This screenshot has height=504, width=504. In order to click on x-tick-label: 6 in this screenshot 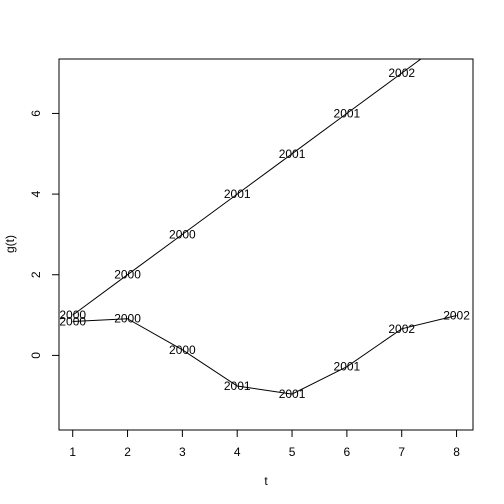, I will do `click(347, 452)`.